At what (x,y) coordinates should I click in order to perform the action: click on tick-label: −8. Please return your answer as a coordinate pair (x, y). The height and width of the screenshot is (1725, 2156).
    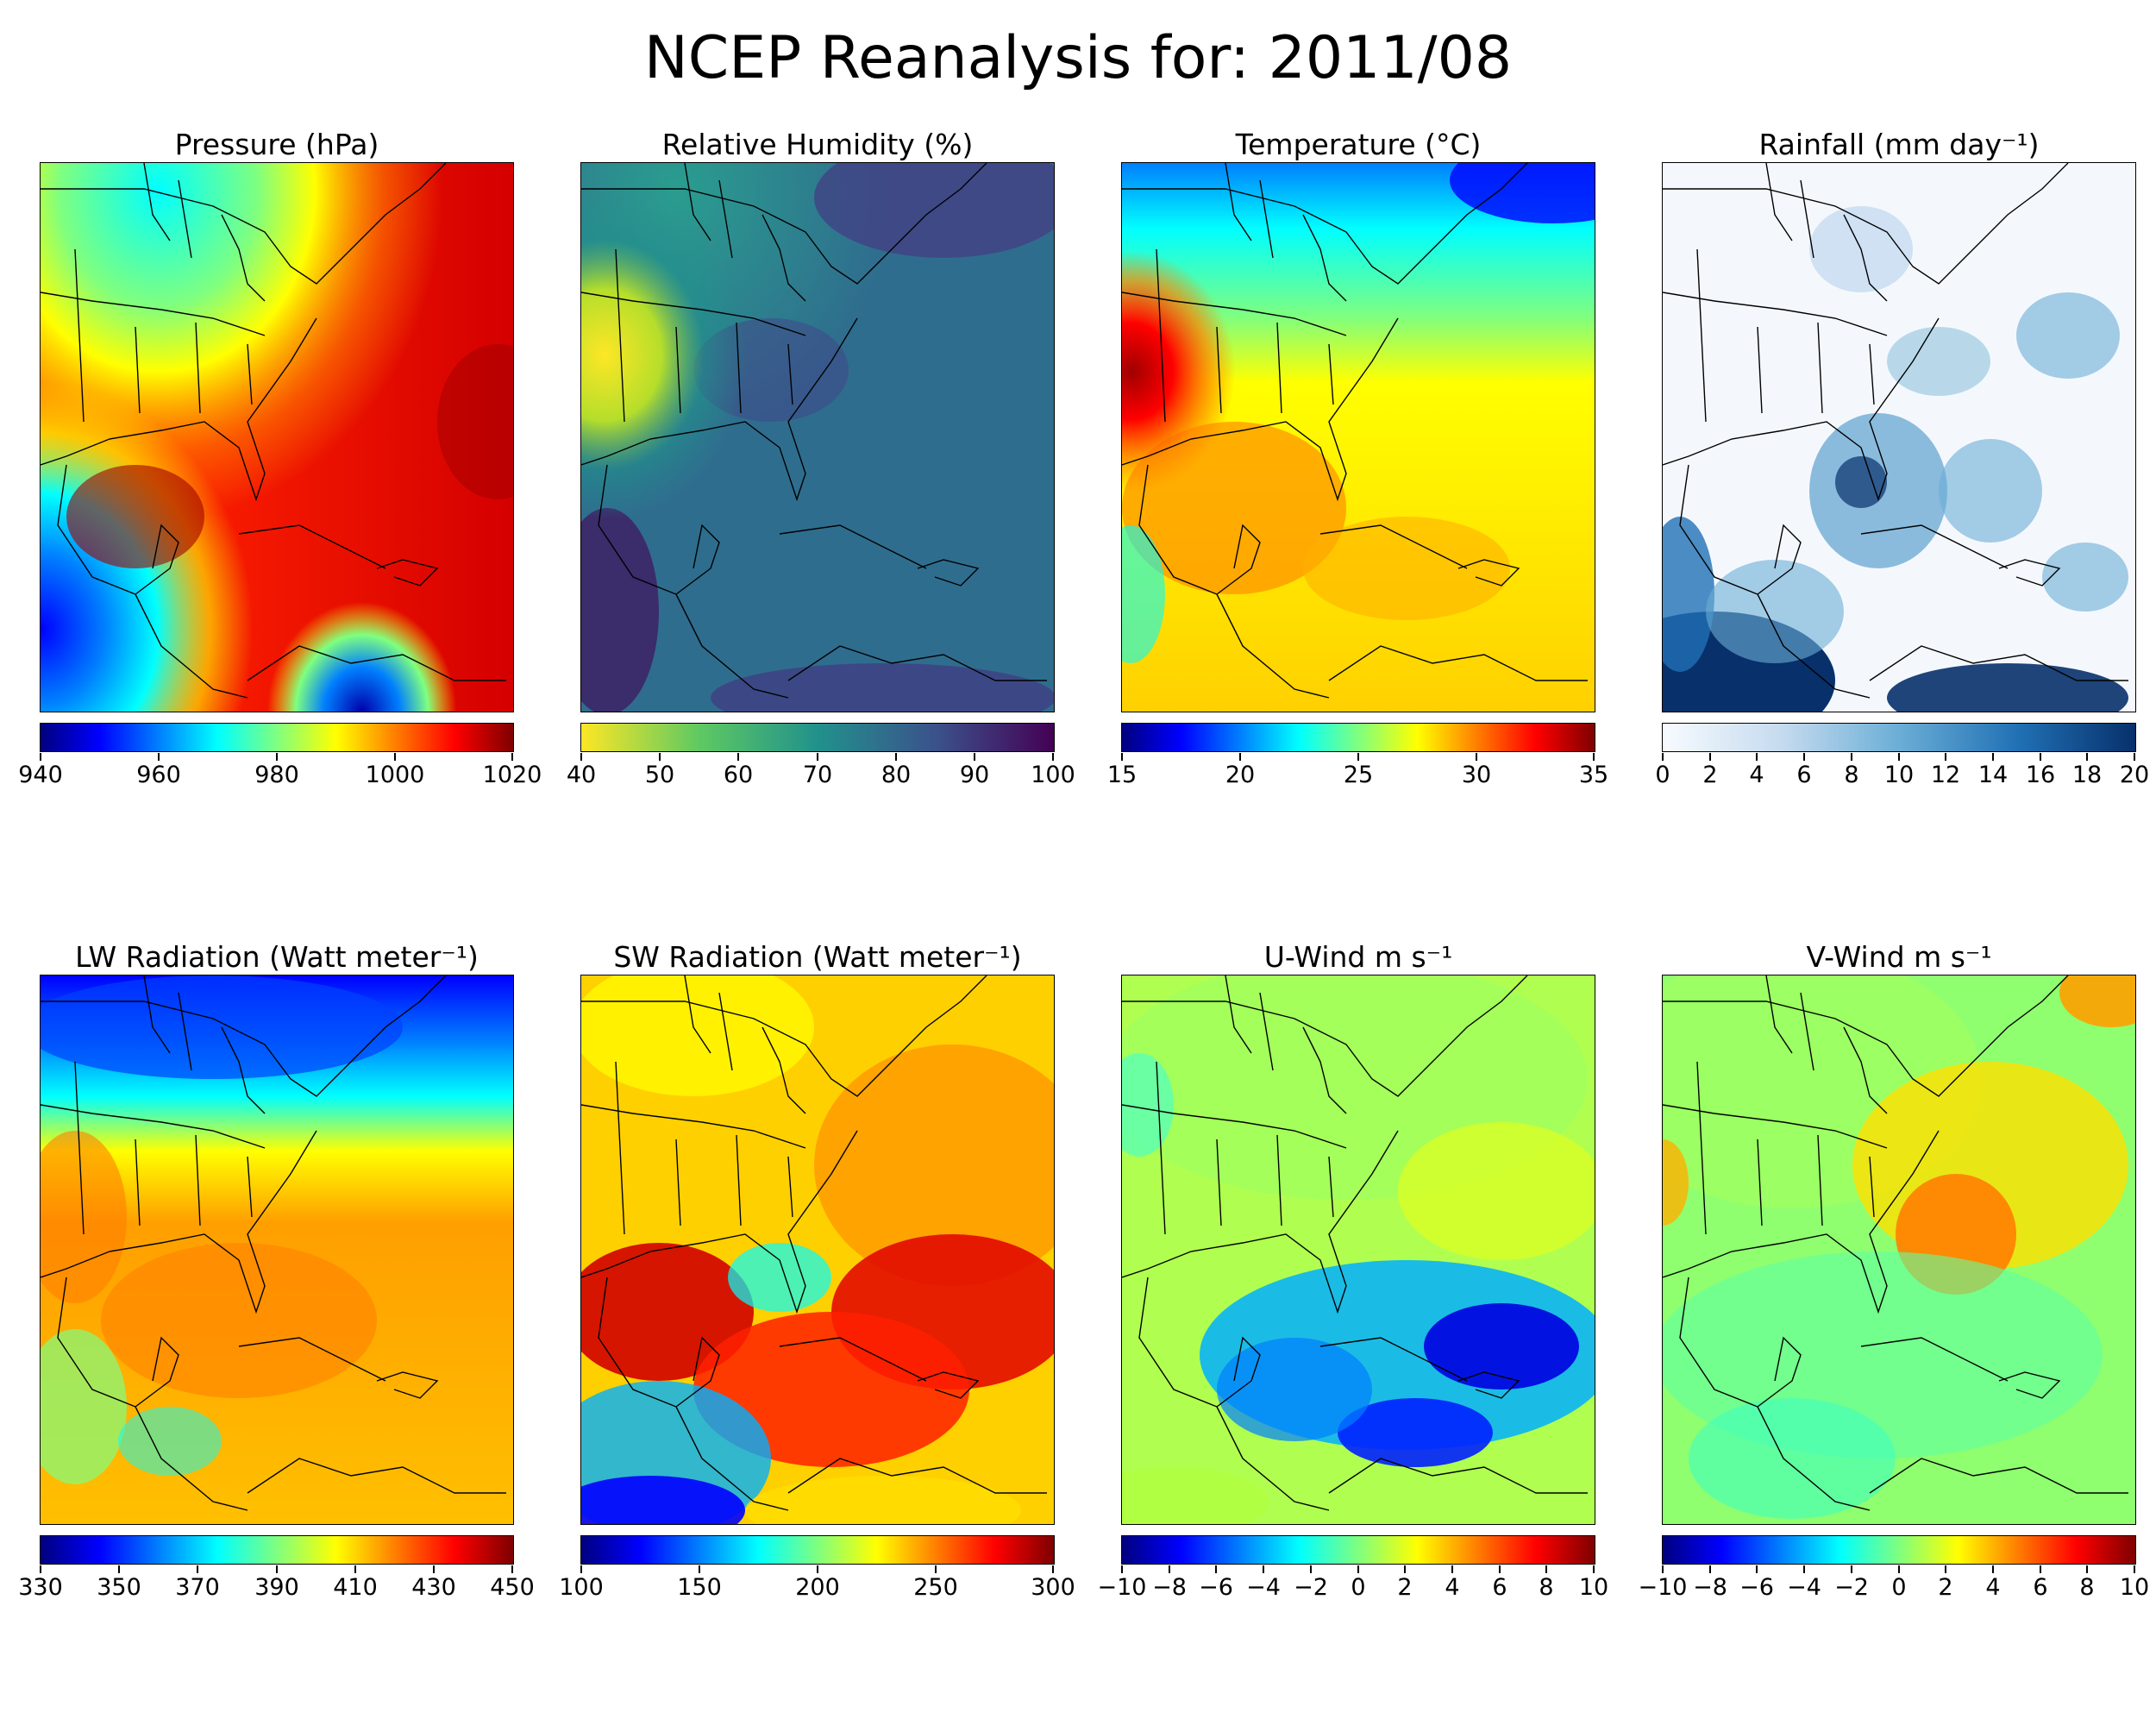
    Looking at the image, I should click on (1710, 1587).